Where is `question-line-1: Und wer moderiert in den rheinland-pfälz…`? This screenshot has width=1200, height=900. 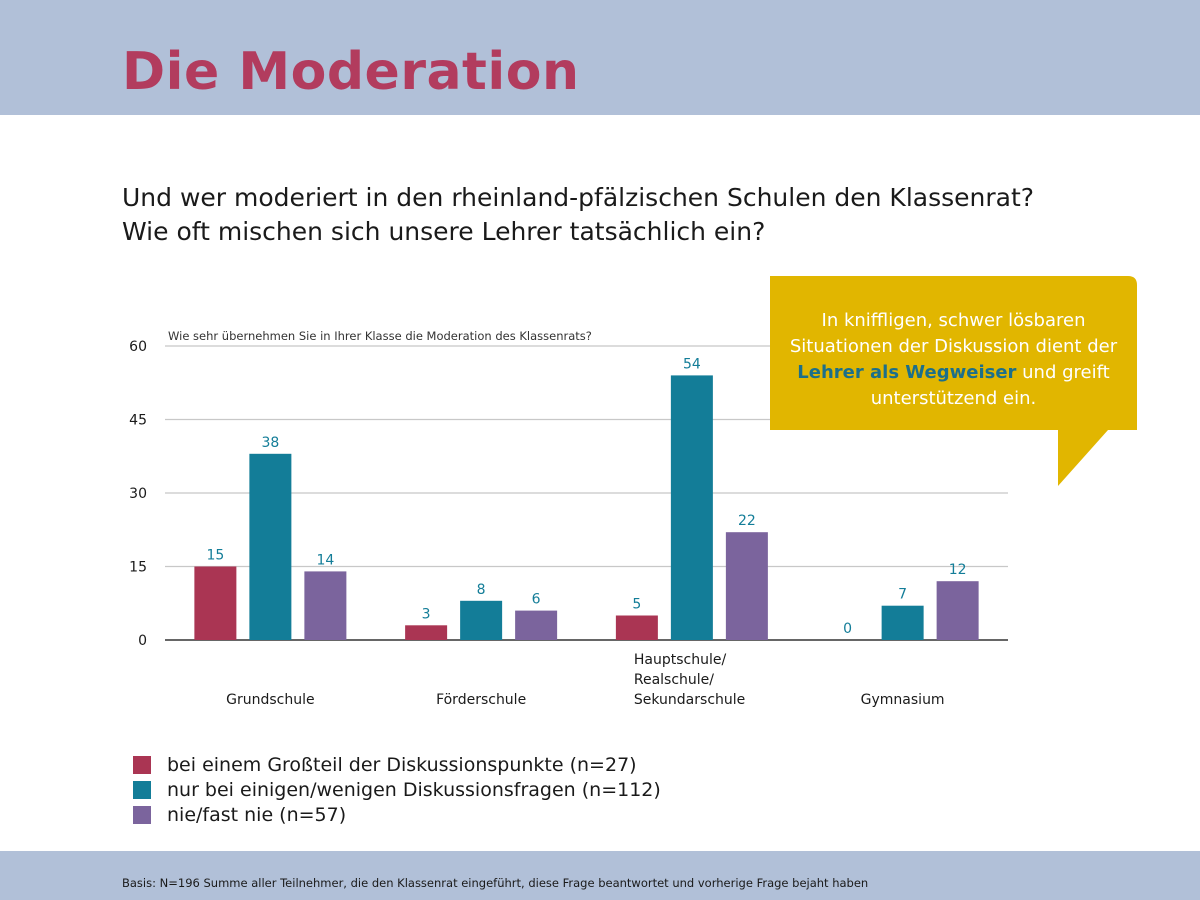
question-line-1: Und wer moderiert in den rheinland-pfälz… is located at coordinates (578, 197).